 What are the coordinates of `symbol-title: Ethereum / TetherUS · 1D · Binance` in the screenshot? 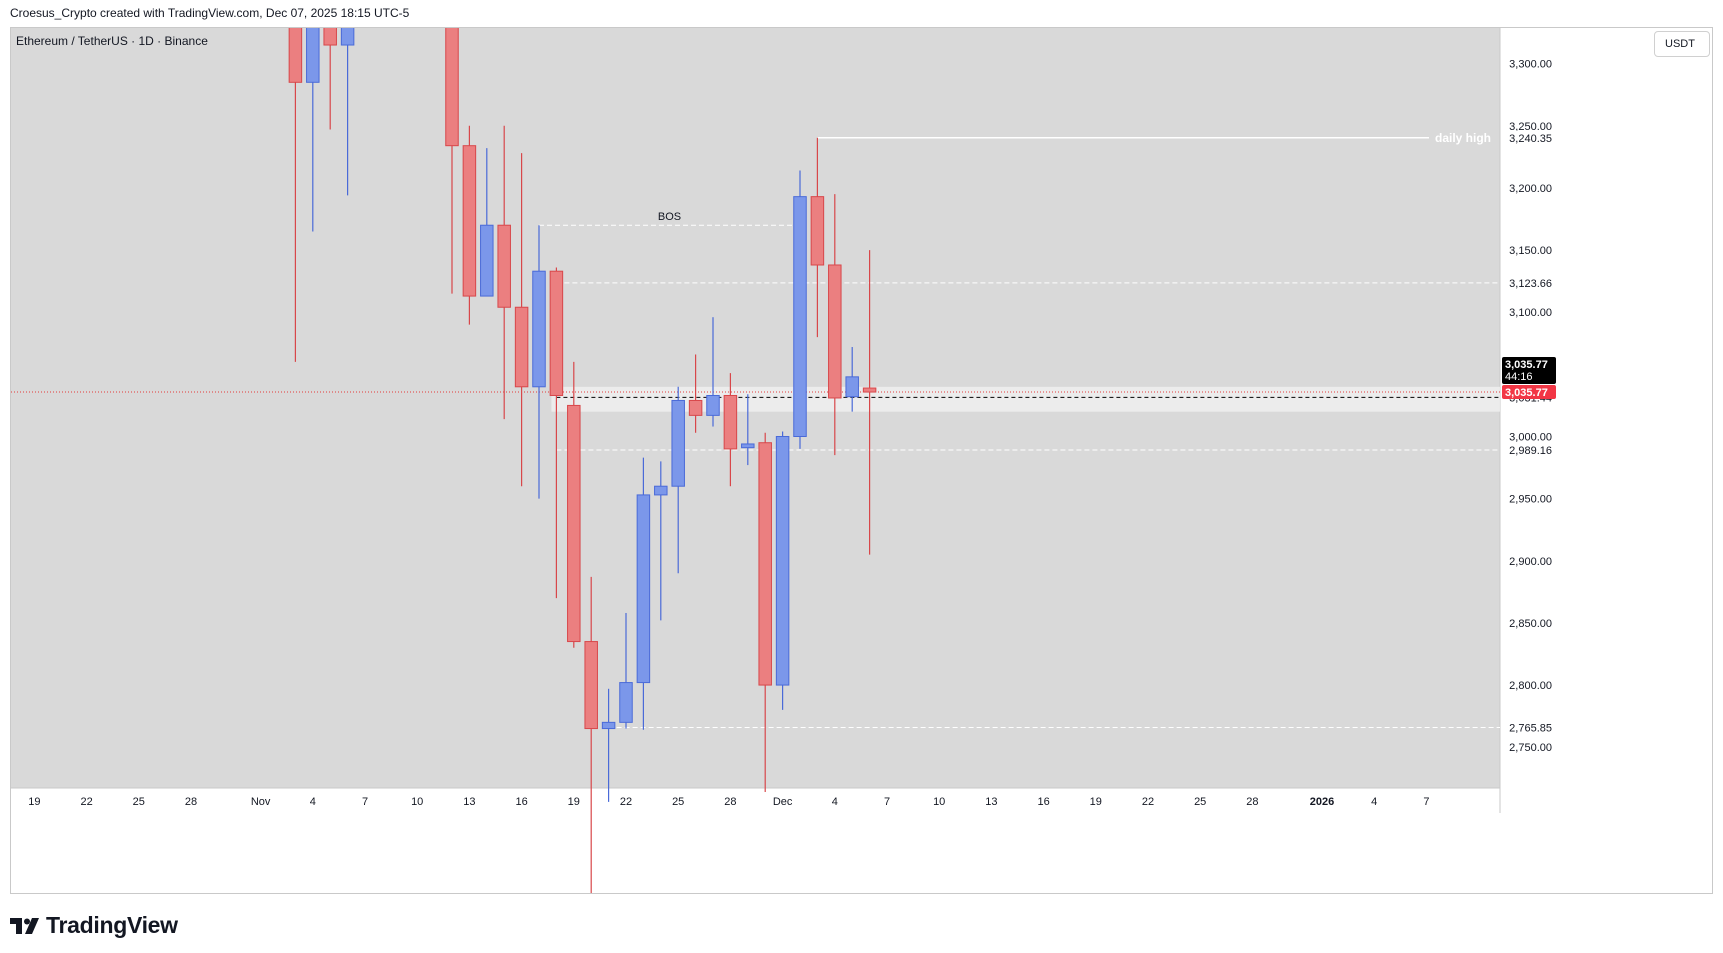 It's located at (112, 41).